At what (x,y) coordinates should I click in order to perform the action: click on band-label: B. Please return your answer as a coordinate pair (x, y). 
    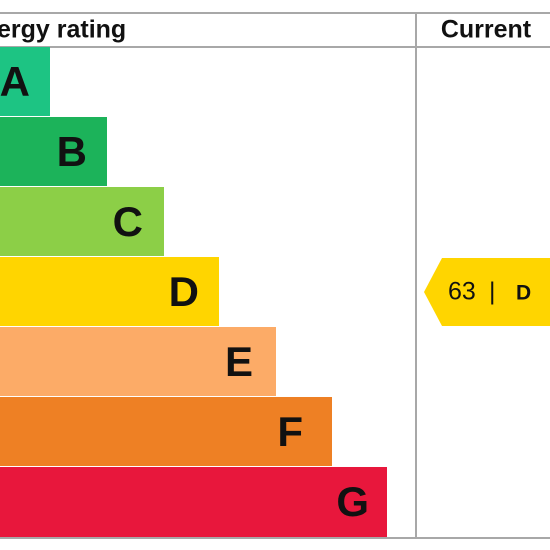
    Looking at the image, I should click on (72, 151).